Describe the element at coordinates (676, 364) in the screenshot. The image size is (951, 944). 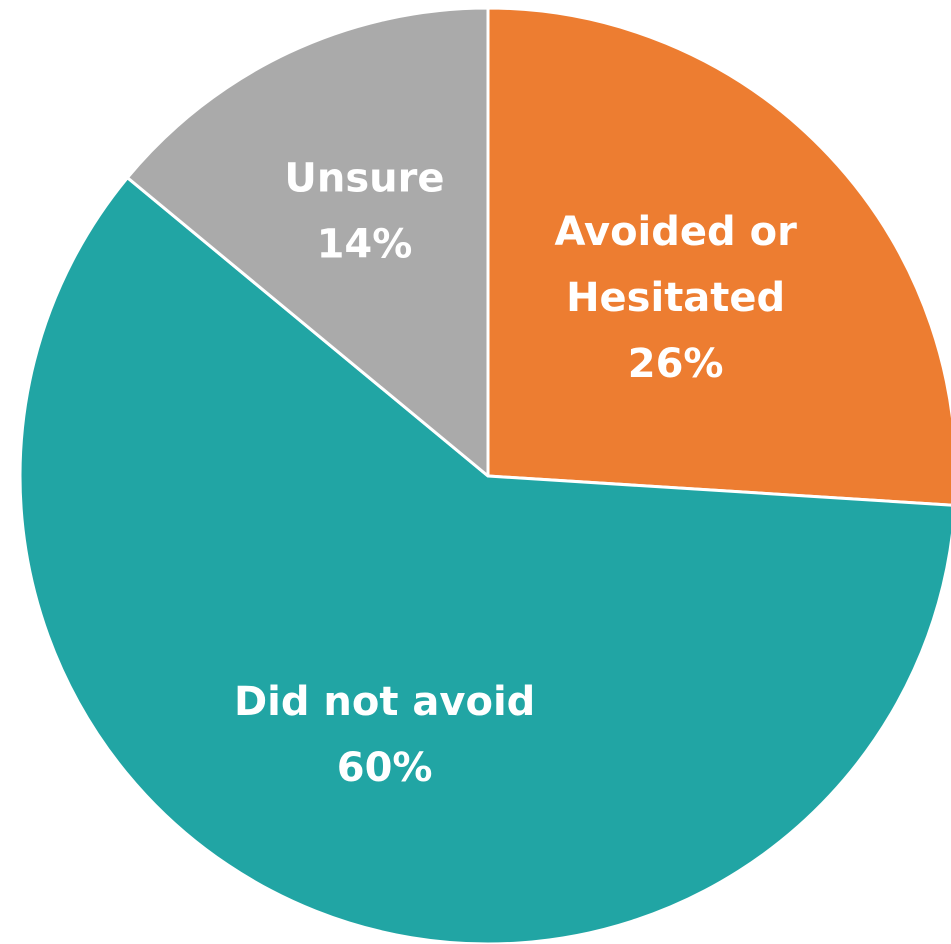
I see `slice-value-label-0: 26%` at that location.